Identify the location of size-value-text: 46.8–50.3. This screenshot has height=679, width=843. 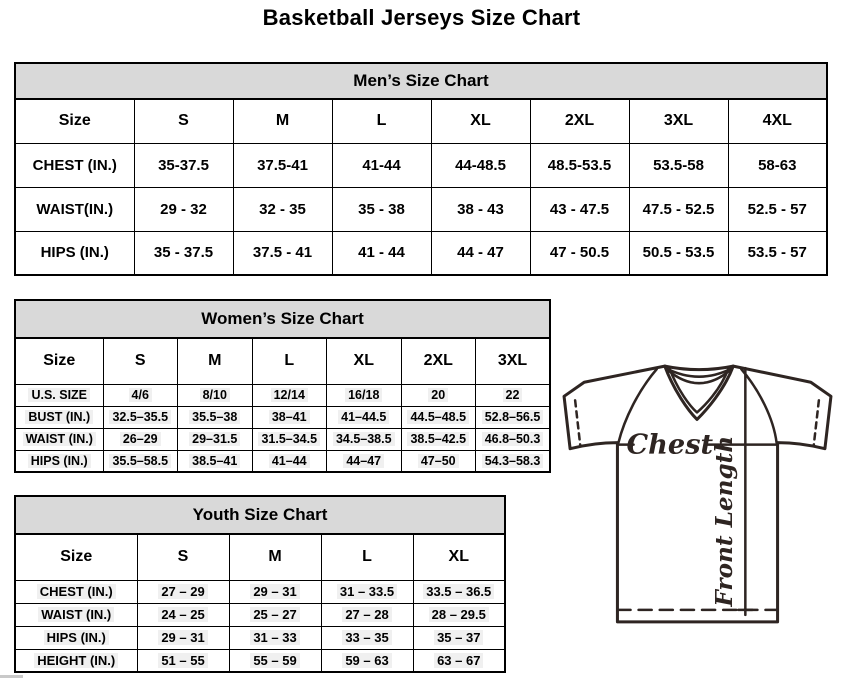
(512, 439).